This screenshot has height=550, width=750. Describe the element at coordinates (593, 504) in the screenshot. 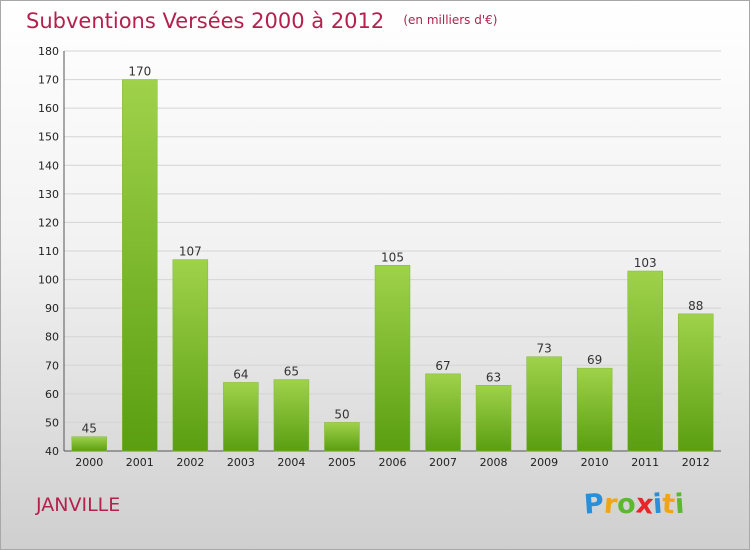

I see `logo-letter: P` at that location.